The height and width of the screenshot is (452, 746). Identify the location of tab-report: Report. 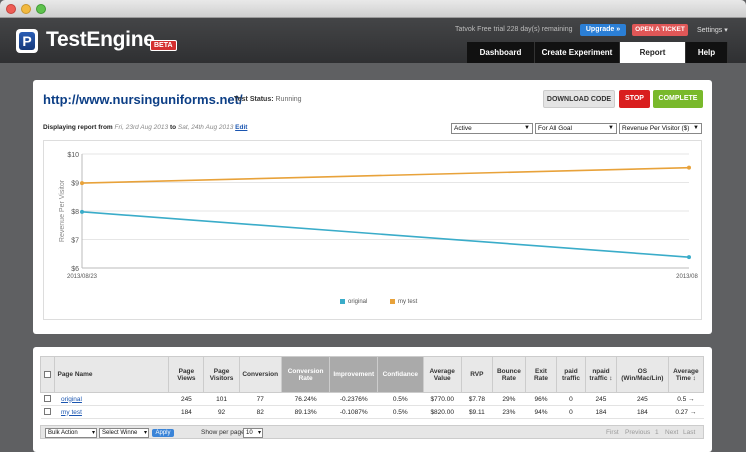
(653, 52).